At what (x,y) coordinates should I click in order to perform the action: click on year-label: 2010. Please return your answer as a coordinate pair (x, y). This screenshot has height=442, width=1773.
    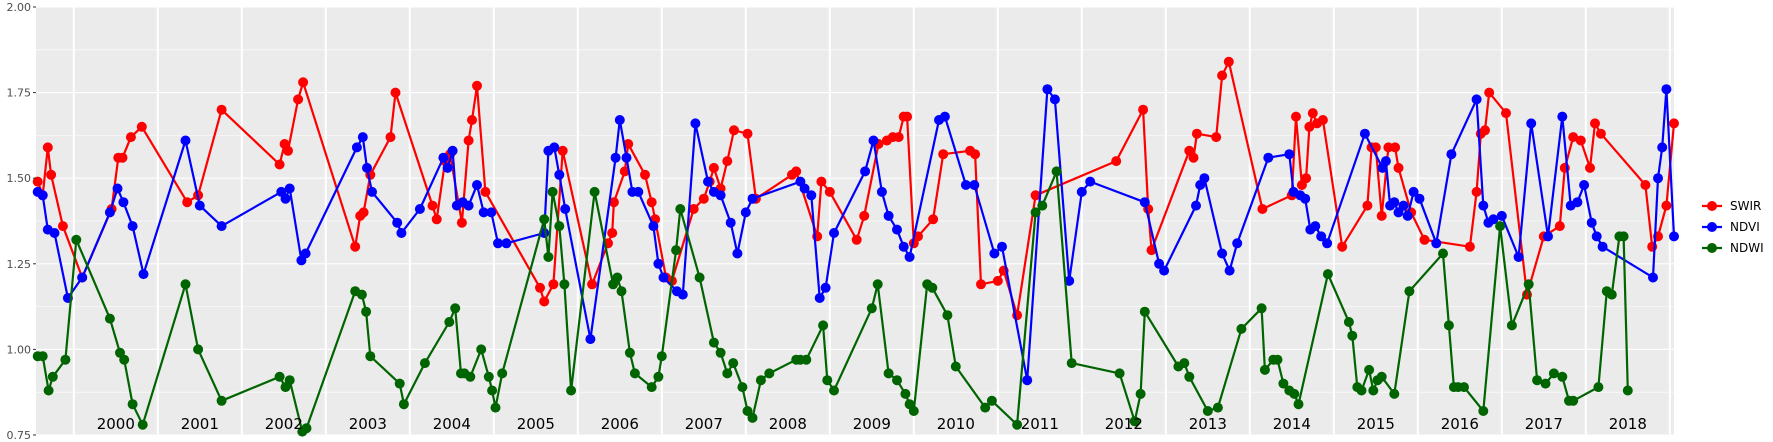
    Looking at the image, I should click on (956, 424).